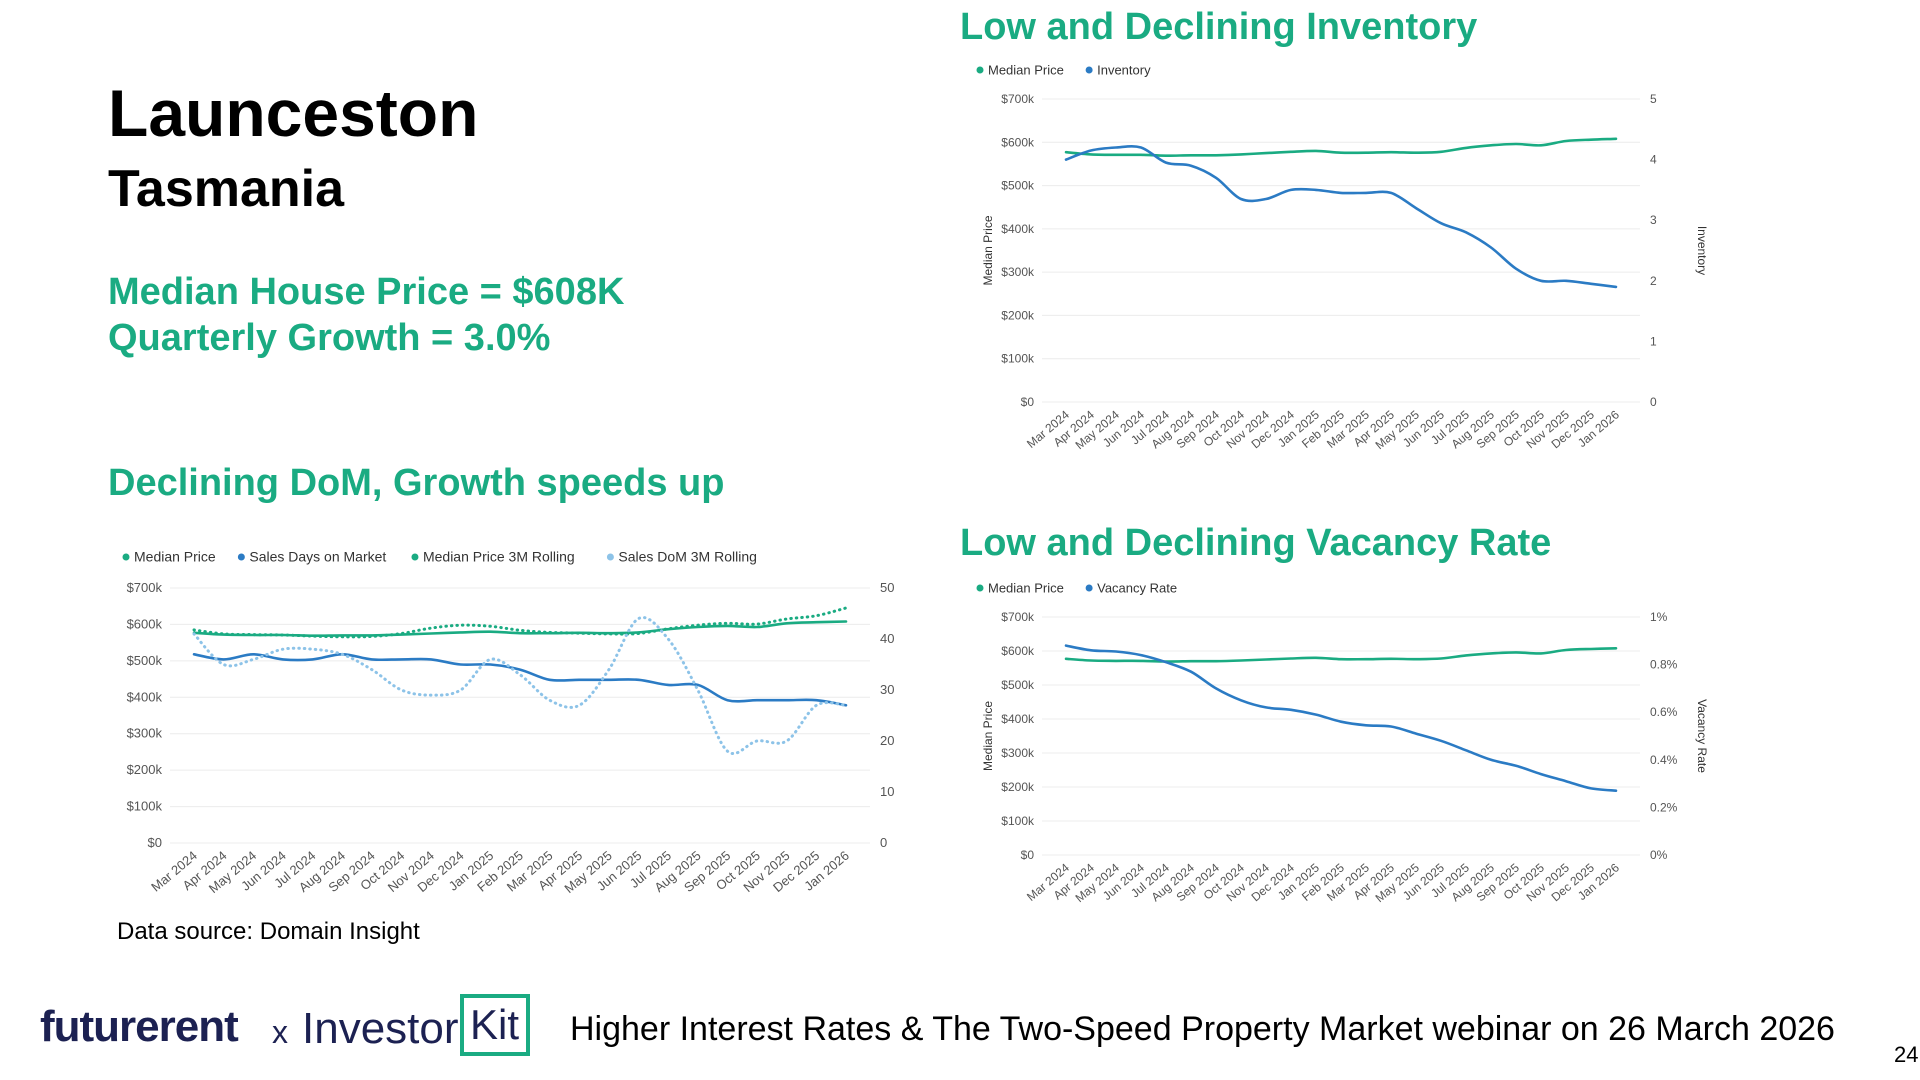 The height and width of the screenshot is (1080, 1920). Describe the element at coordinates (366, 292) in the screenshot. I see `median-house-price: Median House Price = $608K` at that location.